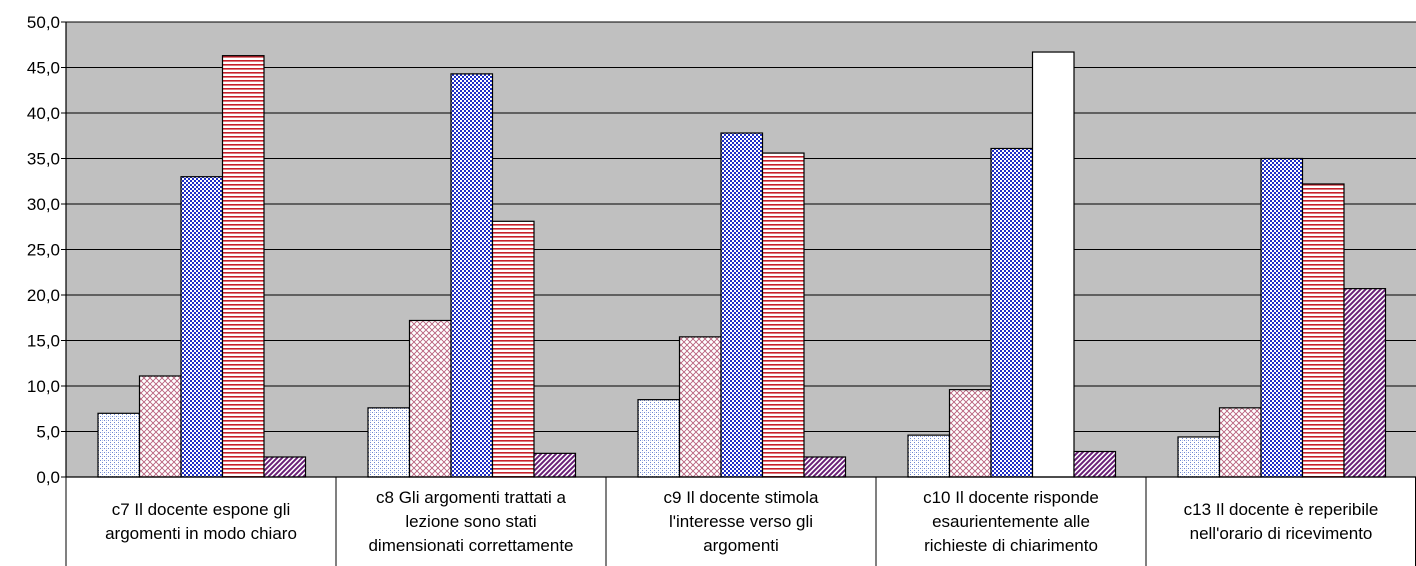  I want to click on y-tick-label: 45,0, so click(43, 68).